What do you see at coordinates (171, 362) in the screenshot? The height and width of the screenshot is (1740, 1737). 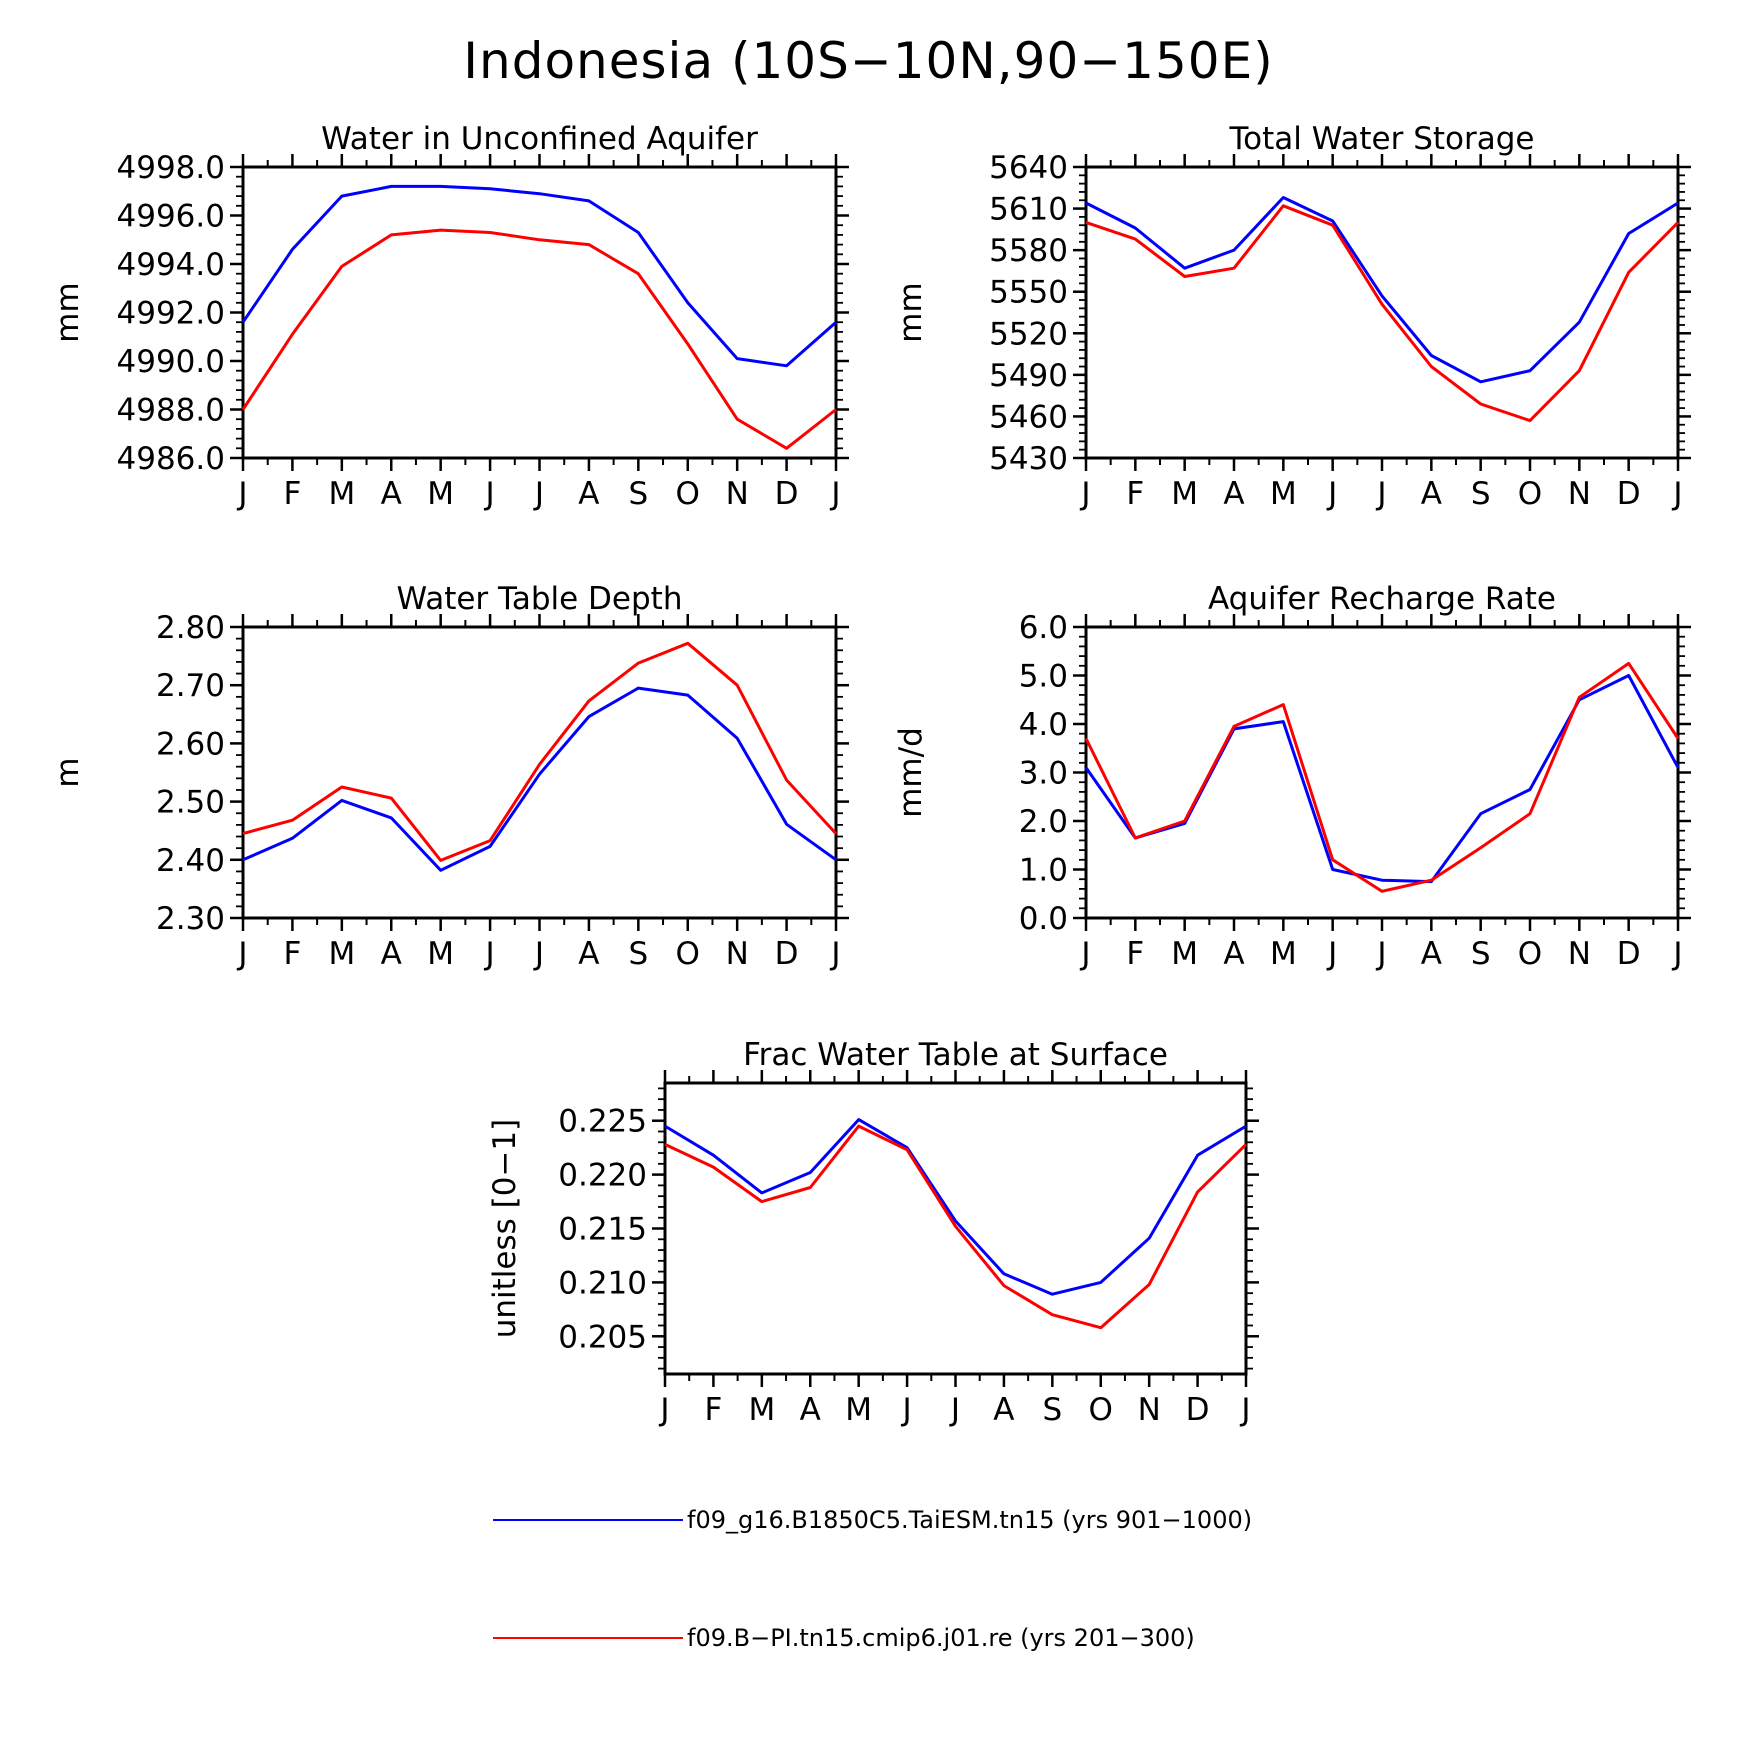 I see `y-tick-label: 4990.0` at bounding box center [171, 362].